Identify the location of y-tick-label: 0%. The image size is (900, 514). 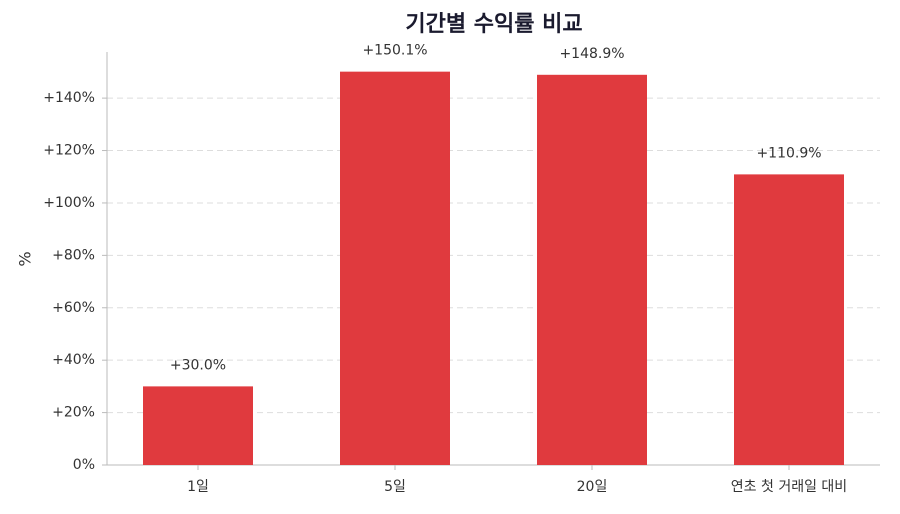
(84, 465).